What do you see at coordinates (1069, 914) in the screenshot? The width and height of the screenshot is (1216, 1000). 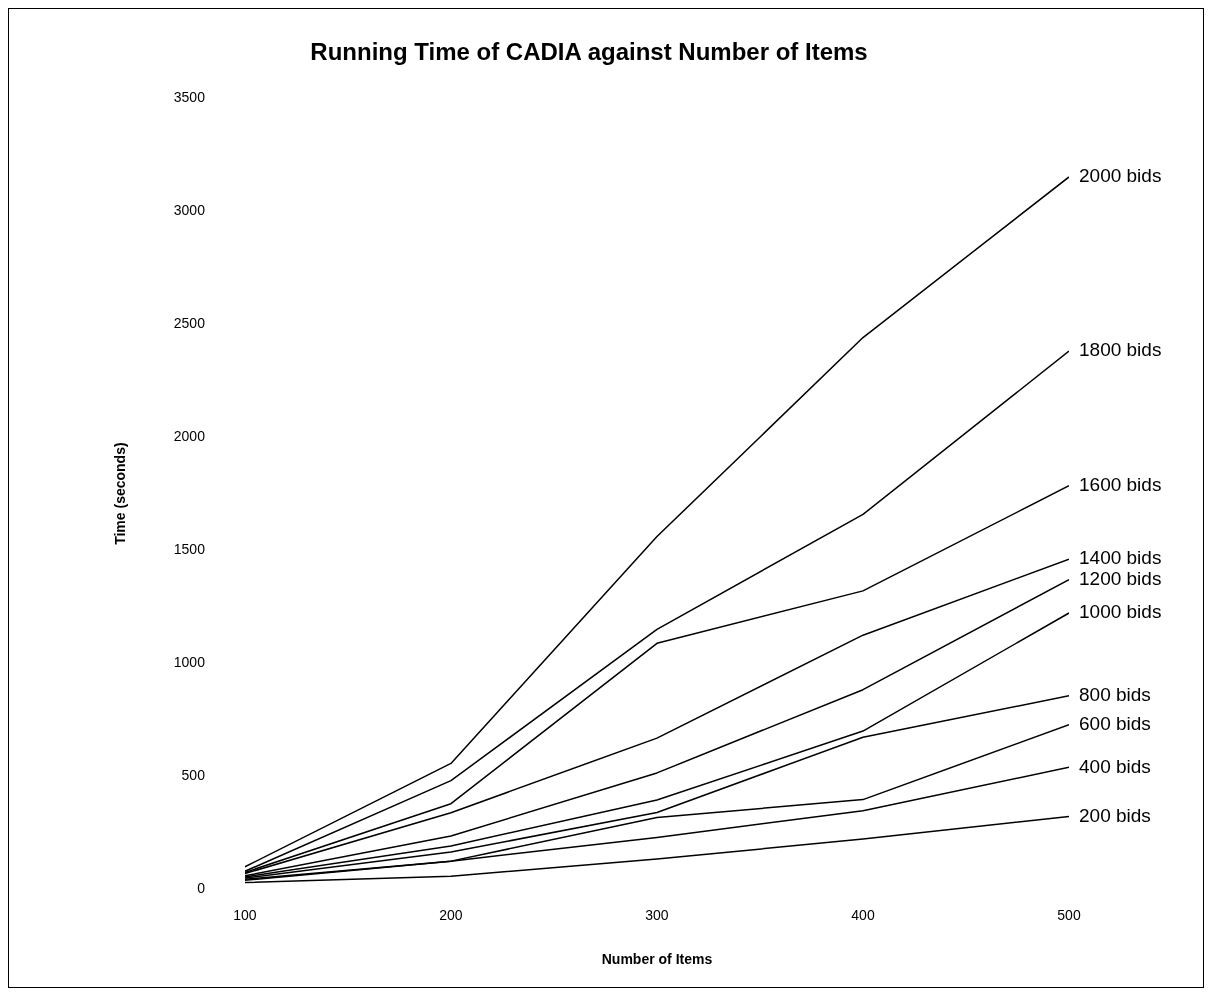 I see `x-tick-label: 500` at bounding box center [1069, 914].